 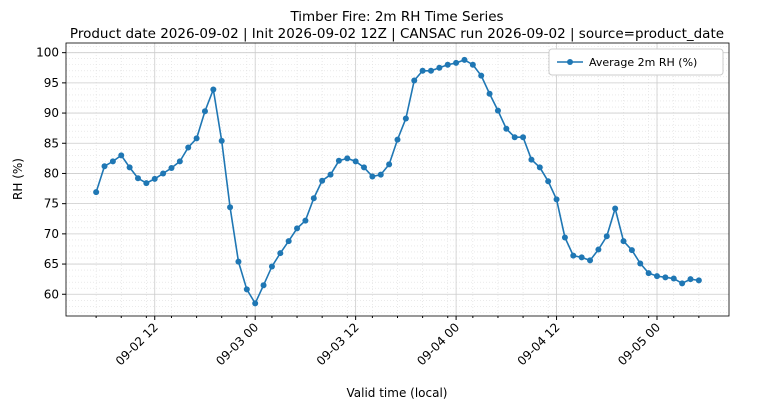 I want to click on legend-box, so click(x=636, y=62).